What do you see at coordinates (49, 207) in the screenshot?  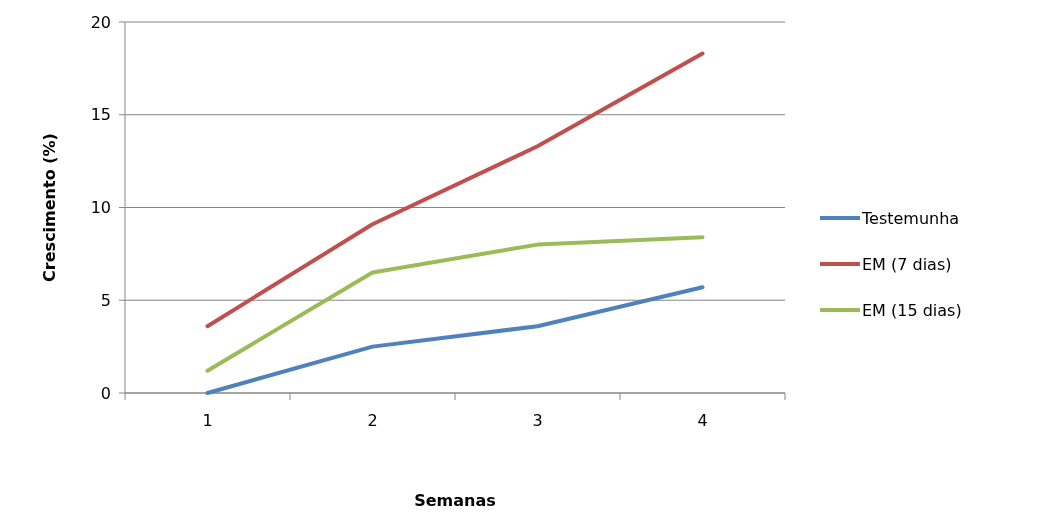 I see `y-axis-title: Crescimento (%)` at bounding box center [49, 207].